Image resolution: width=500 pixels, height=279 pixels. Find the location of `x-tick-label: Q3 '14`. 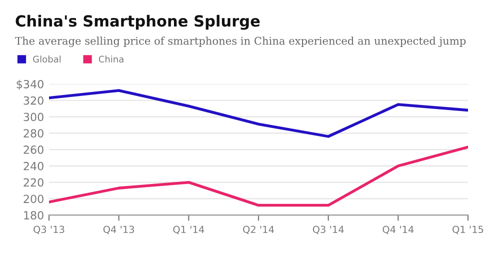

x-tick-label: Q3 '14 is located at coordinates (328, 230).